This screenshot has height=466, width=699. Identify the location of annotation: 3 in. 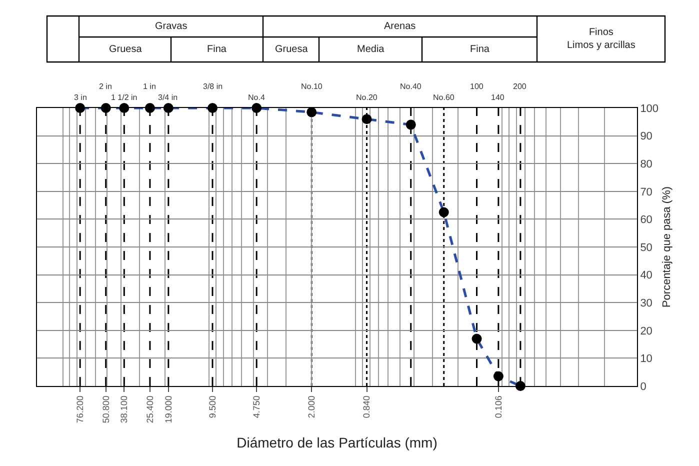
(80, 97).